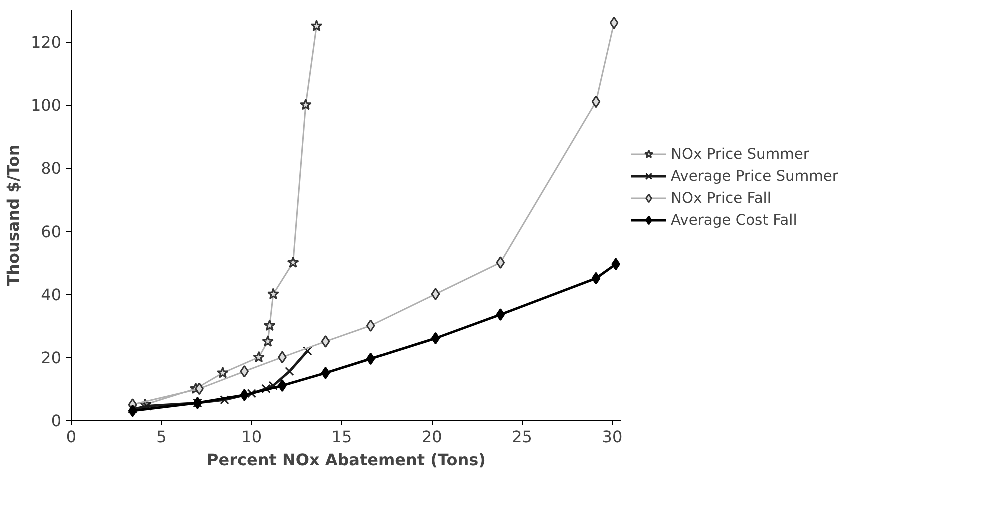 The image size is (994, 508). Describe the element at coordinates (734, 220) in the screenshot. I see `legend-label: Average Cost Fall` at that location.